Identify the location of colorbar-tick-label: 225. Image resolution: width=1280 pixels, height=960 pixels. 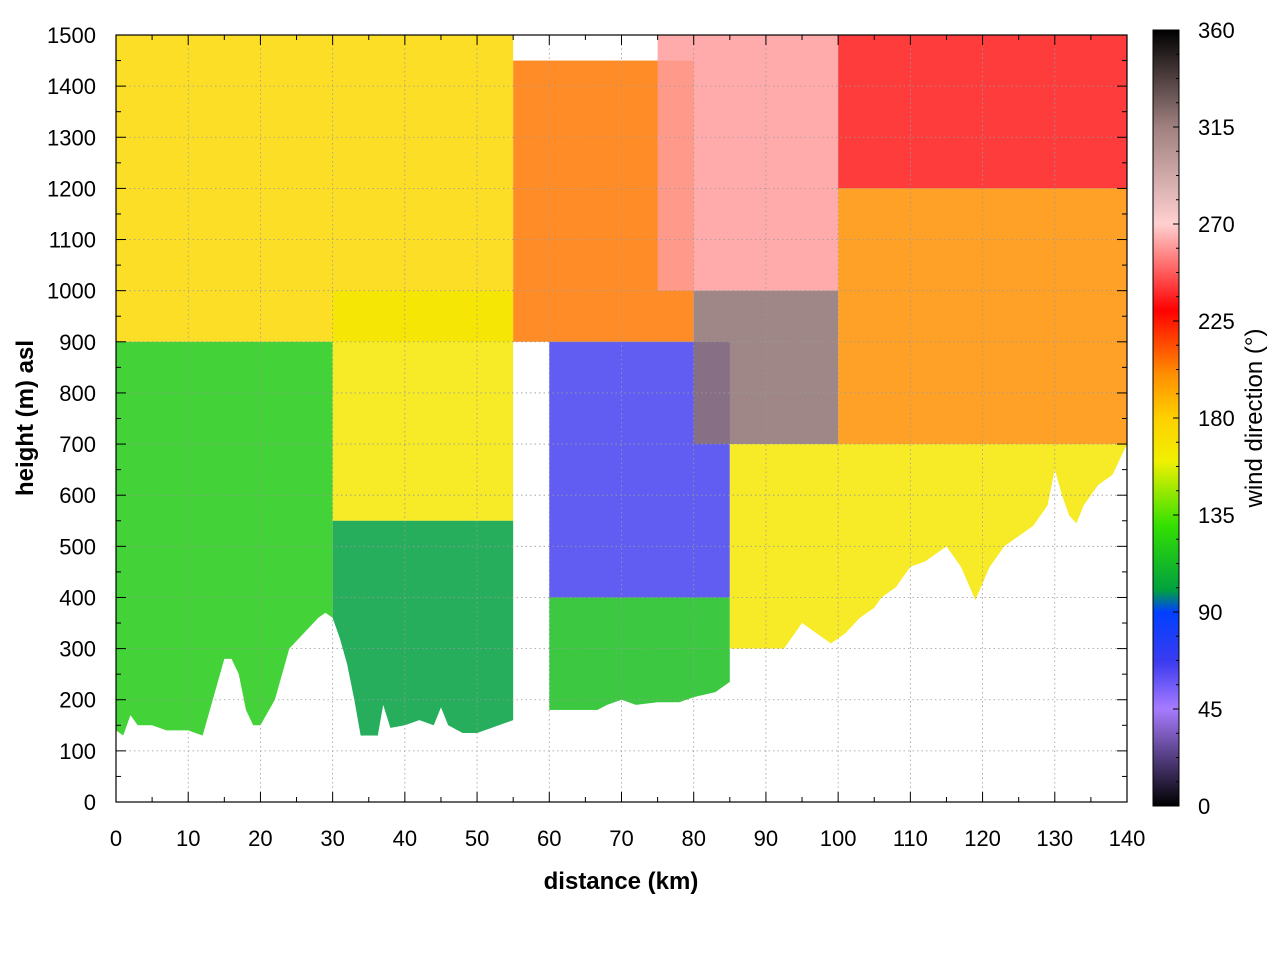
(1216, 321).